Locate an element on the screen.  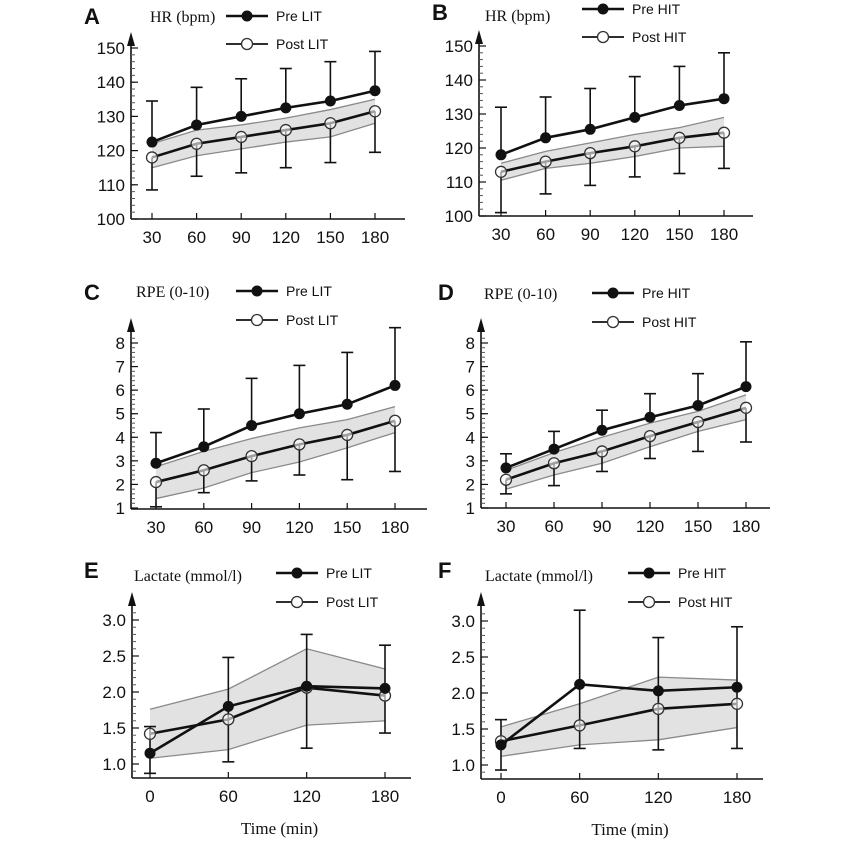
y-tick-label: 130 is located at coordinates (459, 114).